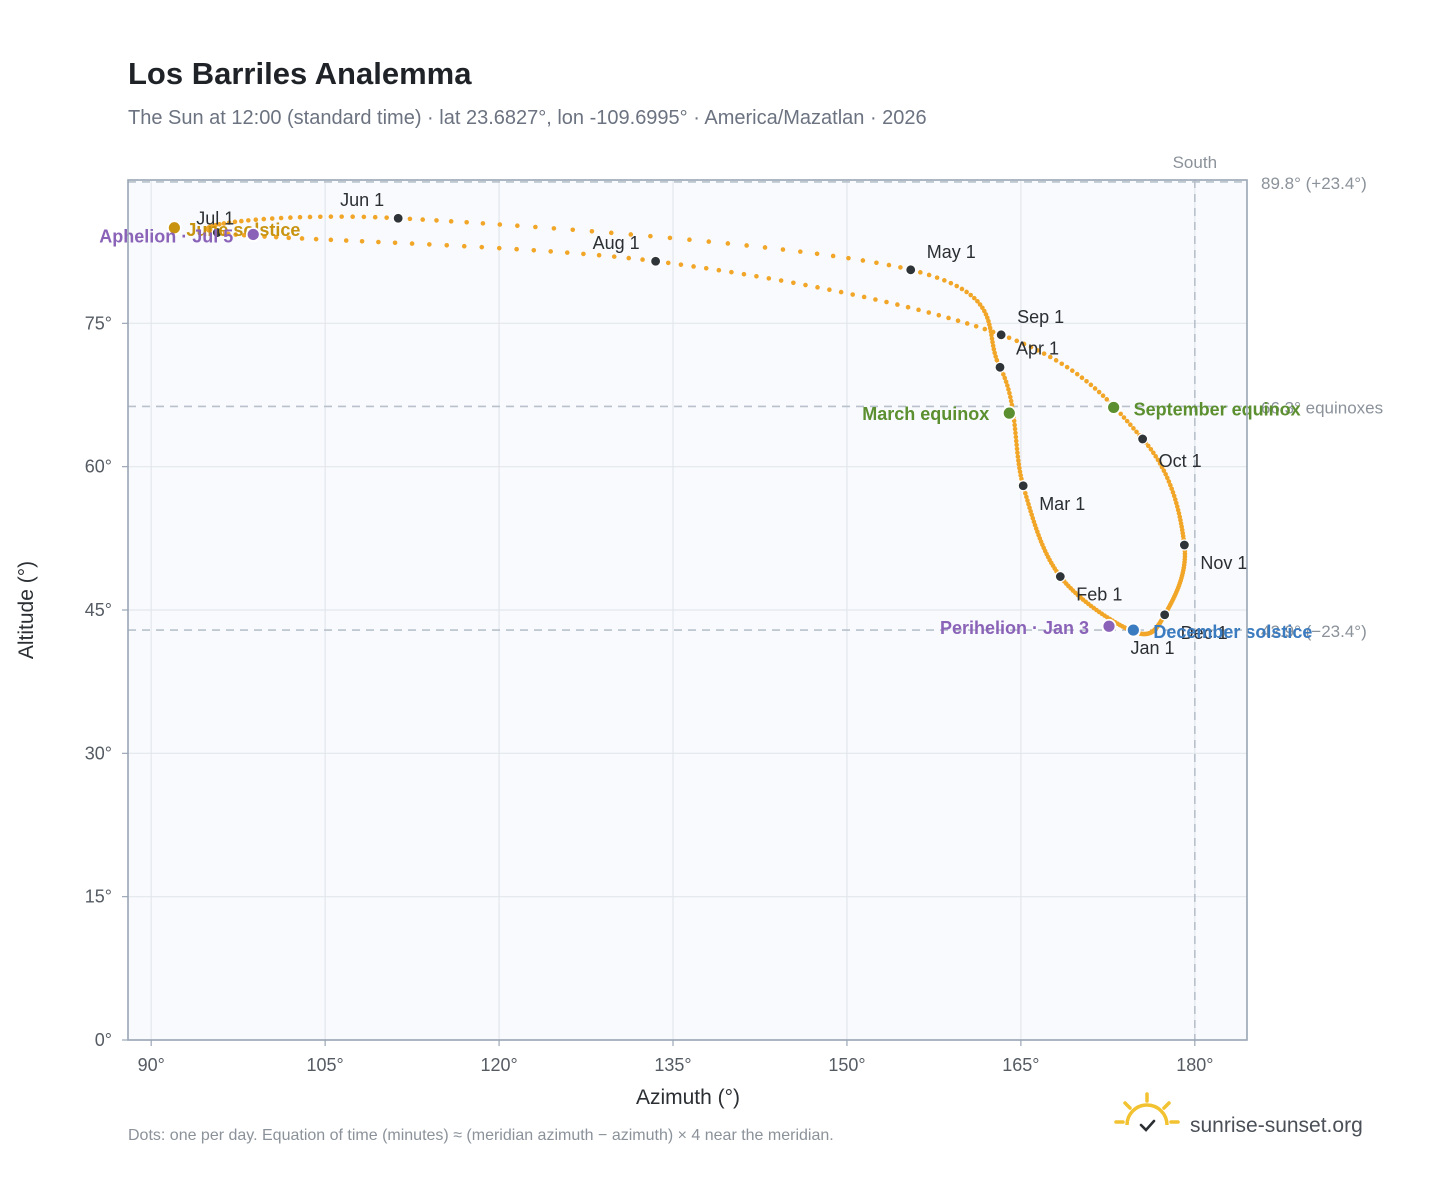  What do you see at coordinates (106, 681) in the screenshot?
I see `y-axis-ticks: 0° 15° 30° 45° 60° 75°` at bounding box center [106, 681].